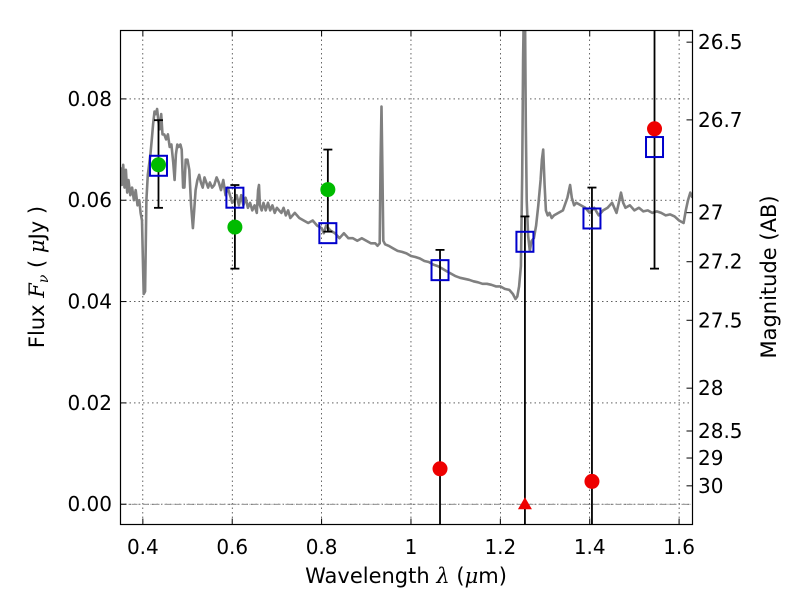 The image size is (800, 600). I want to click on mag-tick-label: 28, so click(710, 388).